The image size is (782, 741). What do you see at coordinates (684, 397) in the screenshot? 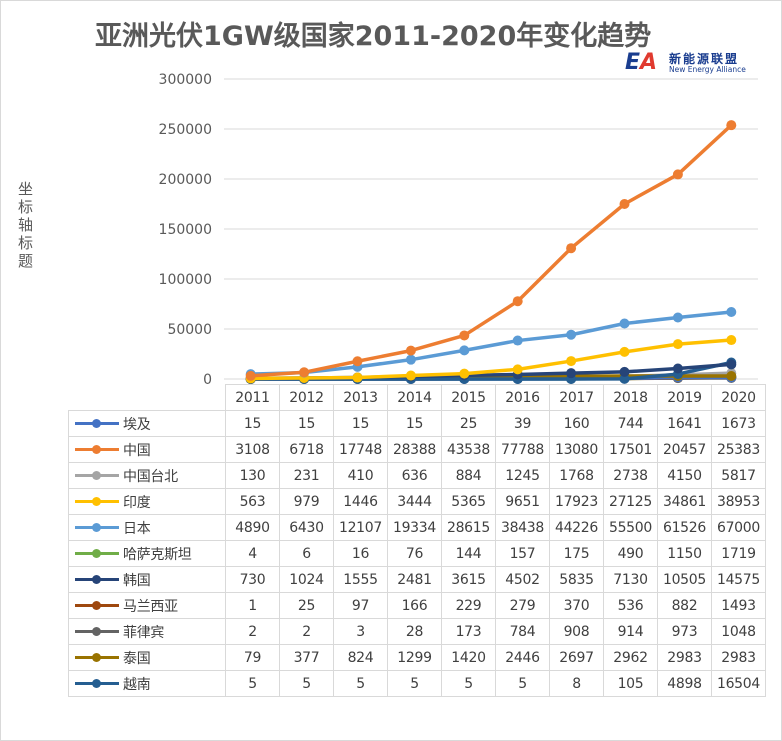
I see `x-tick-label: 2019` at bounding box center [684, 397].